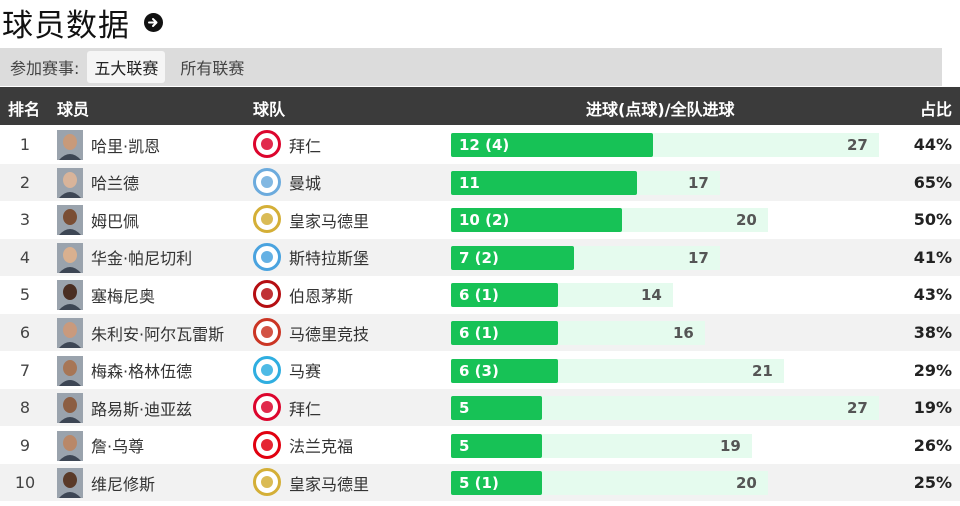 This screenshot has height=506, width=960. Describe the element at coordinates (471, 67) in the screenshot. I see `competition-filter: 参加赛事: 五大联赛 所有联赛` at that location.